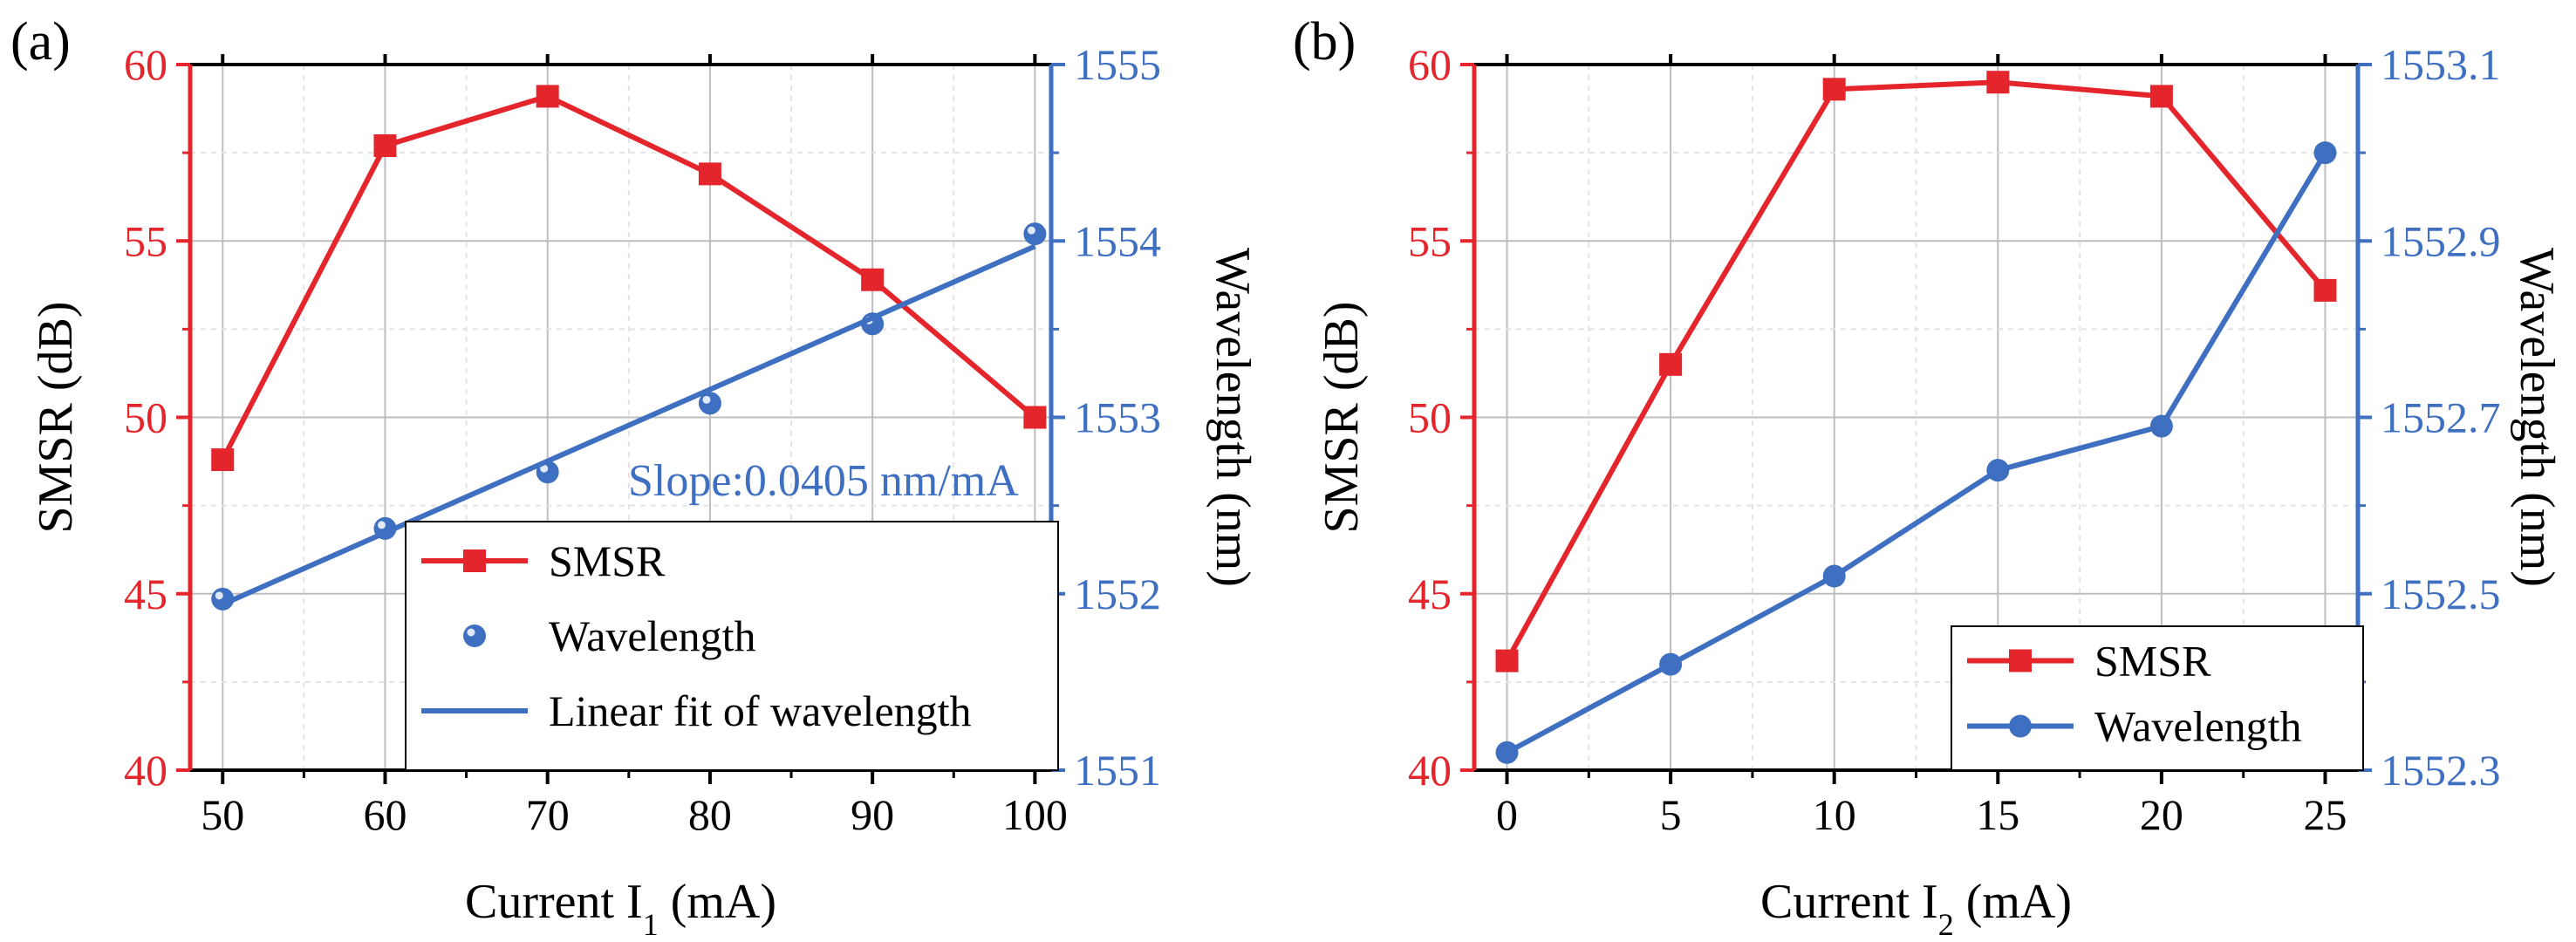 This screenshot has width=2576, height=942. What do you see at coordinates (760, 710) in the screenshot?
I see `legend-label: Linear fit of wavelength` at bounding box center [760, 710].